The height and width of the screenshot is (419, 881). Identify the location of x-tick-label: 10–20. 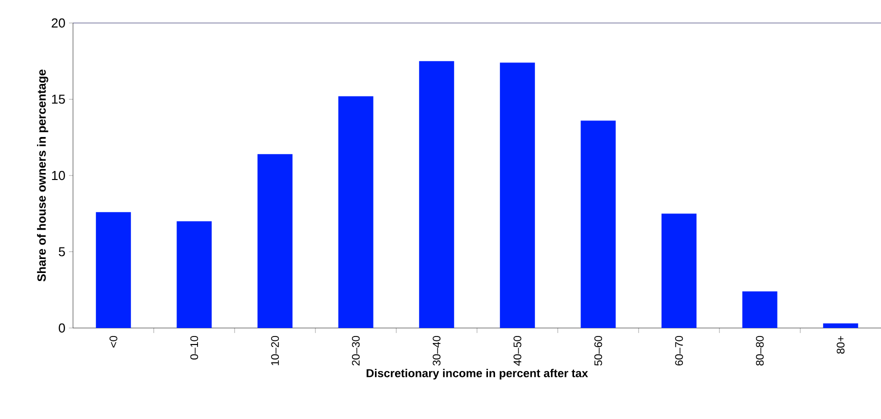
(275, 351).